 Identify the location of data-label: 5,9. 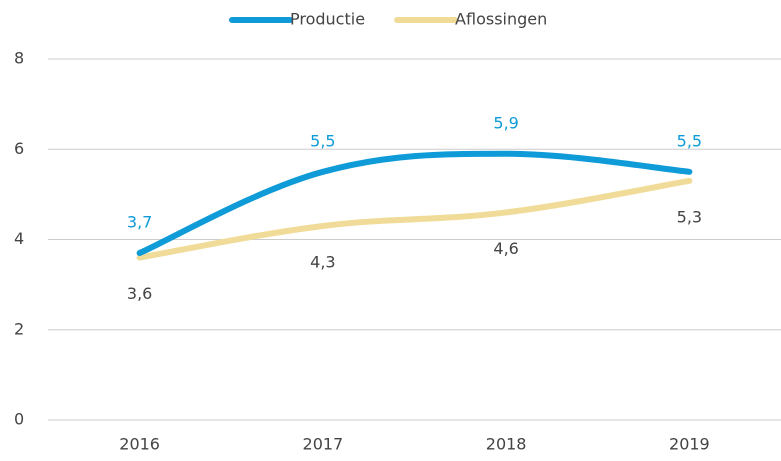
(505, 122).